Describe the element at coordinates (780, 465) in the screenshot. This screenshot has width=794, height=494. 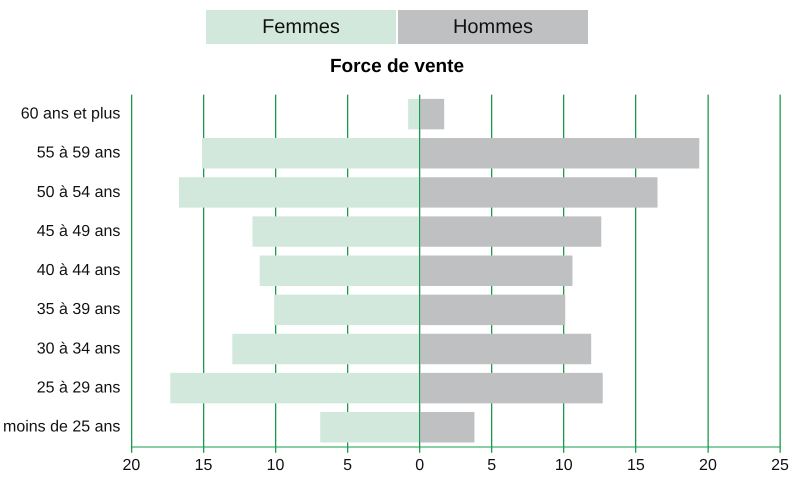
I see `x-tick-label: 25` at that location.